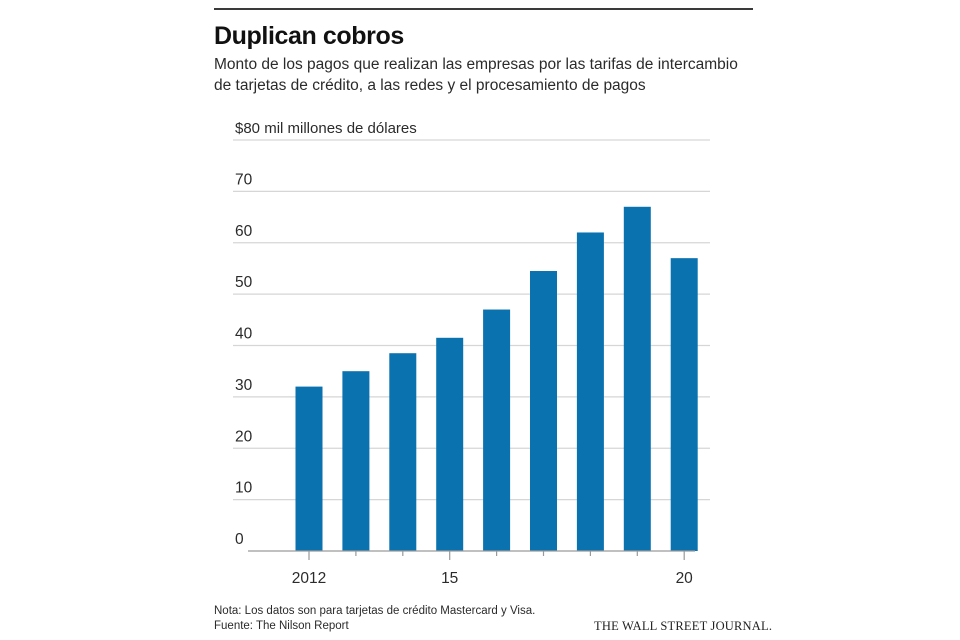  I want to click on y-axis-label: $80 mil millones de dólares, so click(326, 128).